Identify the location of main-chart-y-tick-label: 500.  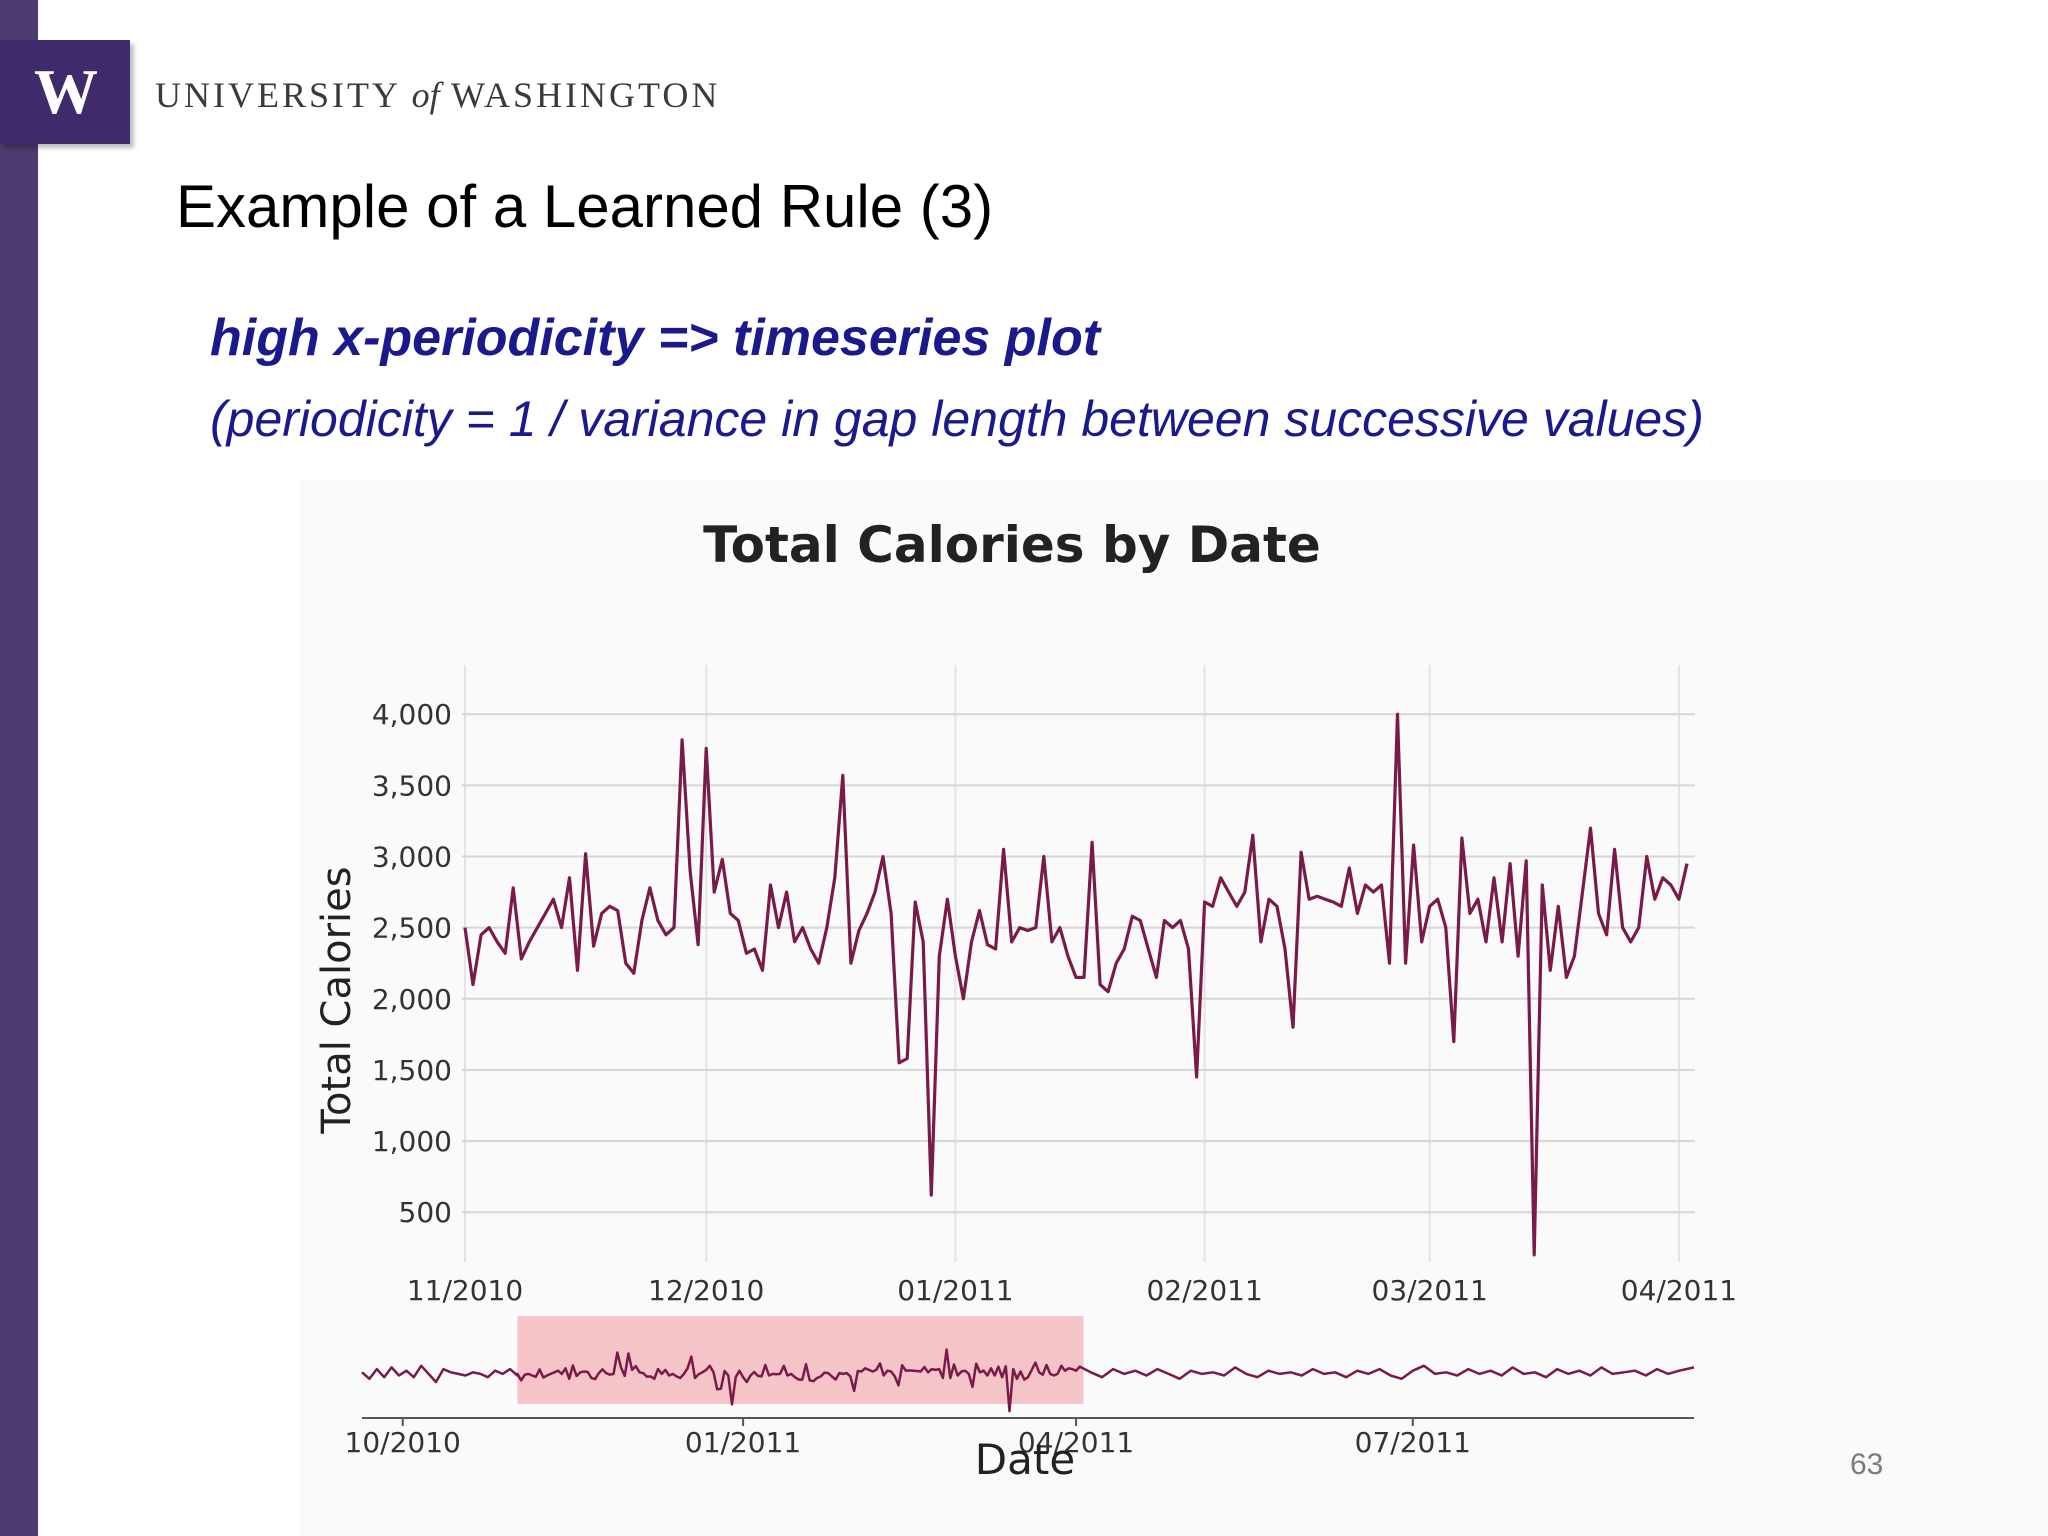
(425, 1212).